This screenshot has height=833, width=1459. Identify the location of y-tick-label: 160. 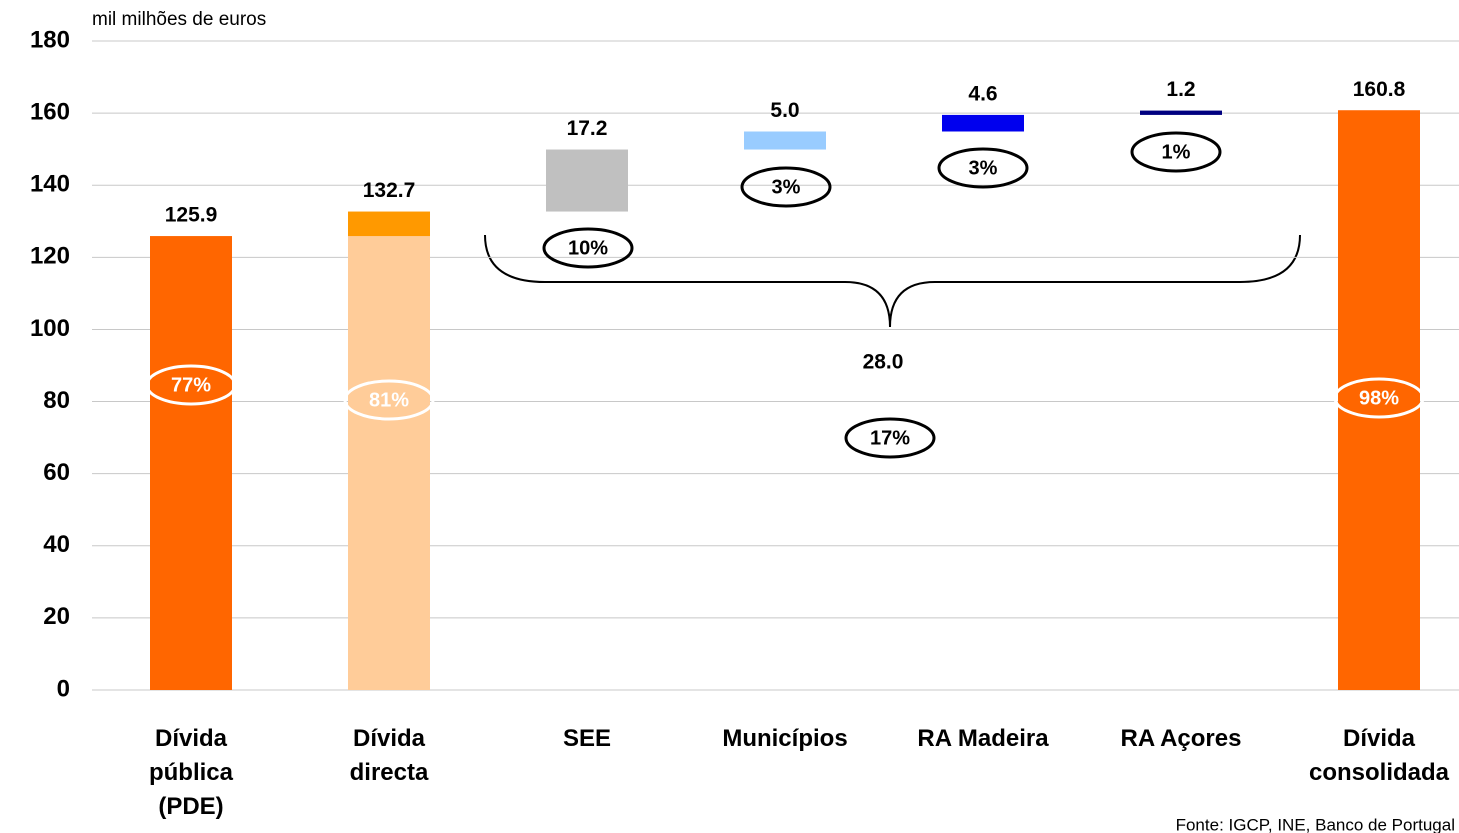
(50, 111).